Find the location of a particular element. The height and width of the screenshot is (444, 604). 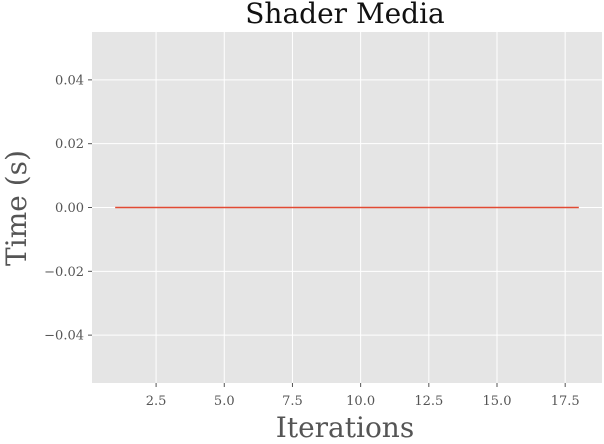

y-tick-label: 0.04 is located at coordinates (69, 80).